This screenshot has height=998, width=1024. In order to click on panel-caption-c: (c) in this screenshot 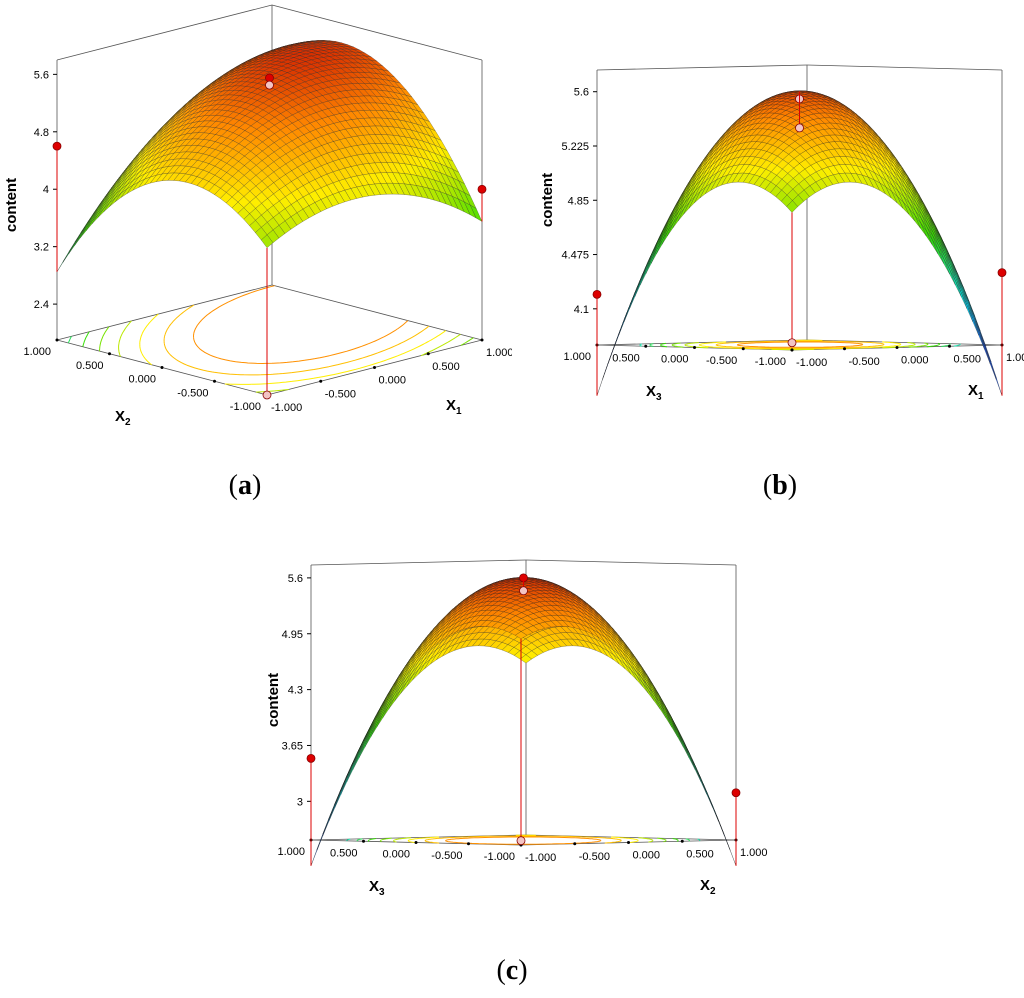, I will do `click(512, 970)`.